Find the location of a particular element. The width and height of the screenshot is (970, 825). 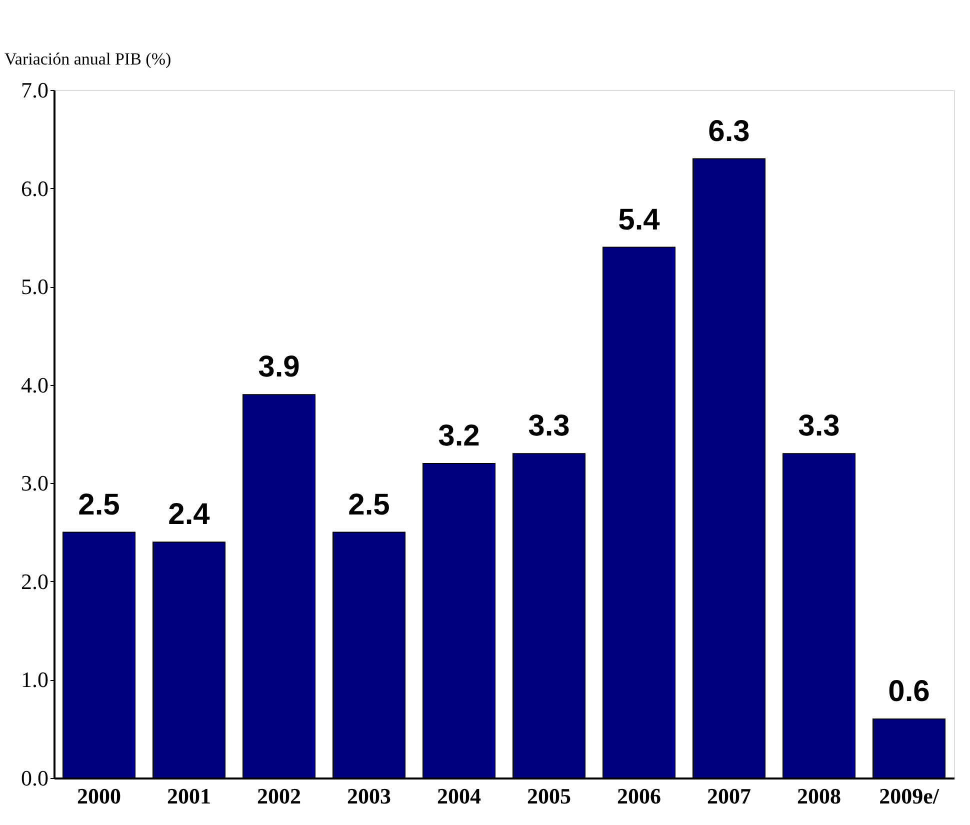

data-label: 0.6 is located at coordinates (909, 691).